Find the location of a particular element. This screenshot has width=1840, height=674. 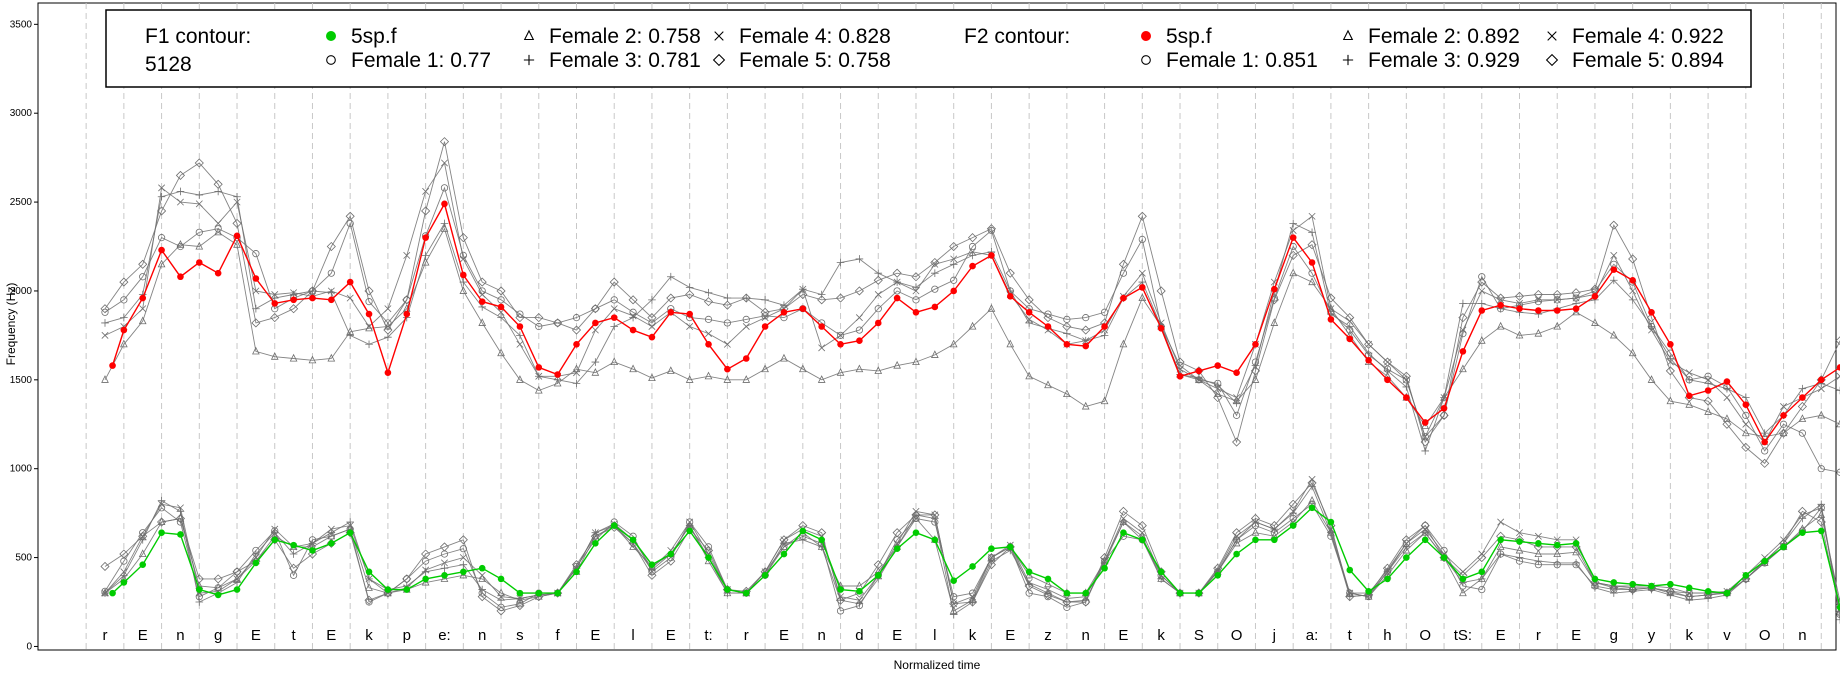

legend-f1-label: Female 3: 0.781 is located at coordinates (625, 60).